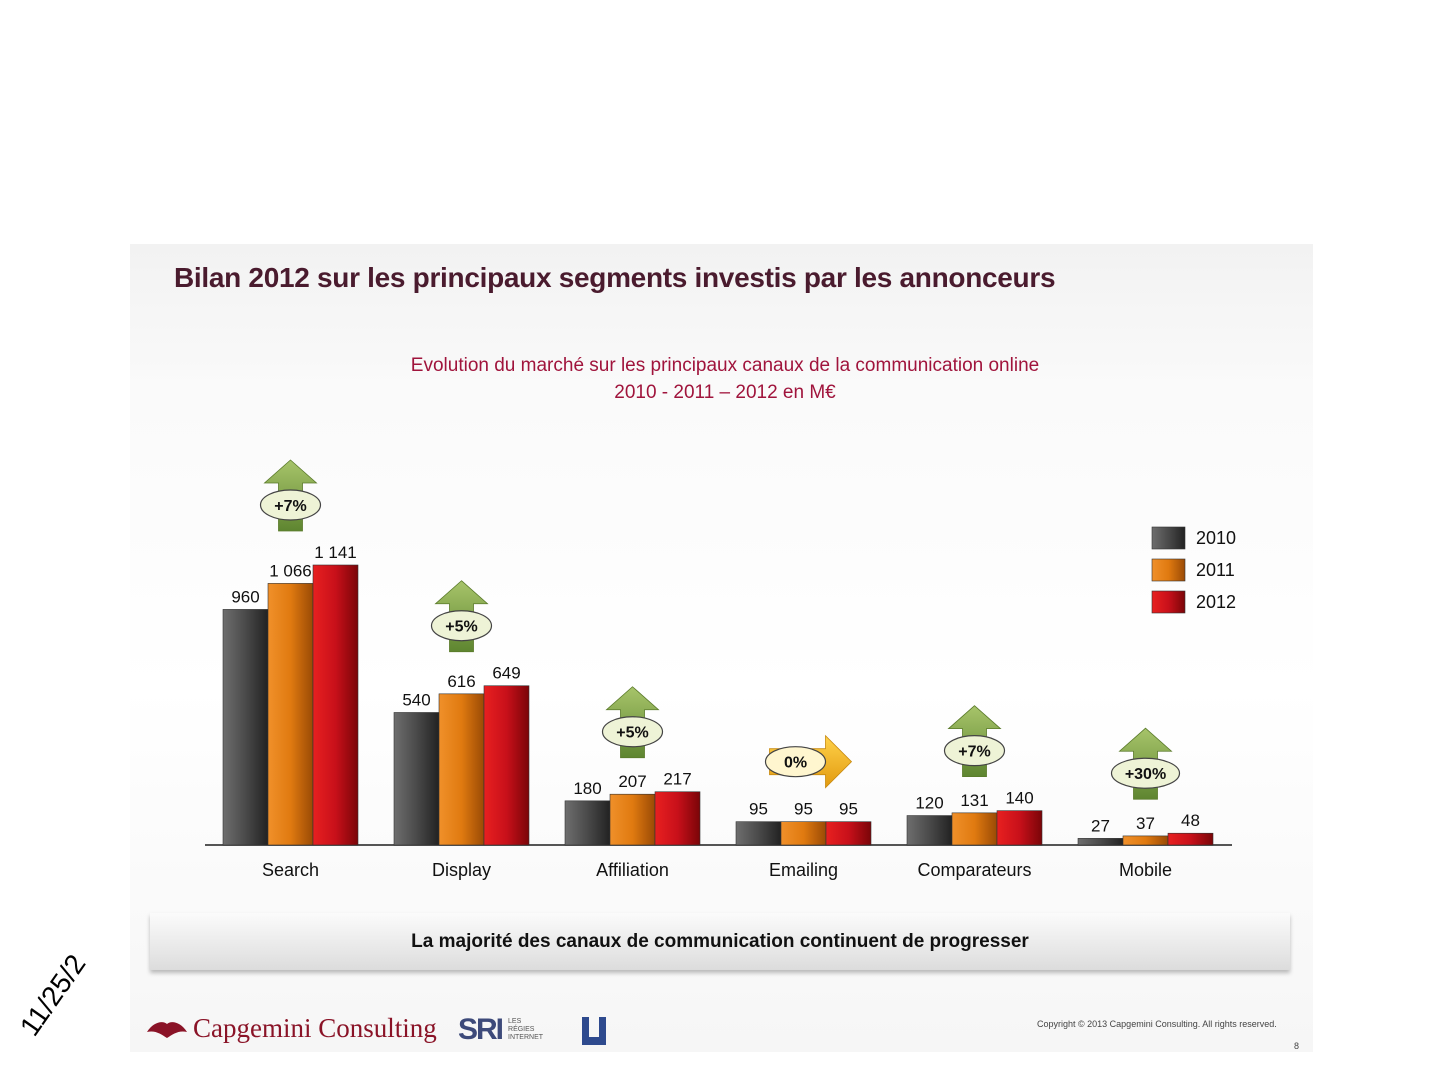 The width and height of the screenshot is (1440, 1080). What do you see at coordinates (848, 809) in the screenshot?
I see `data-label-emailing-2012: 95` at bounding box center [848, 809].